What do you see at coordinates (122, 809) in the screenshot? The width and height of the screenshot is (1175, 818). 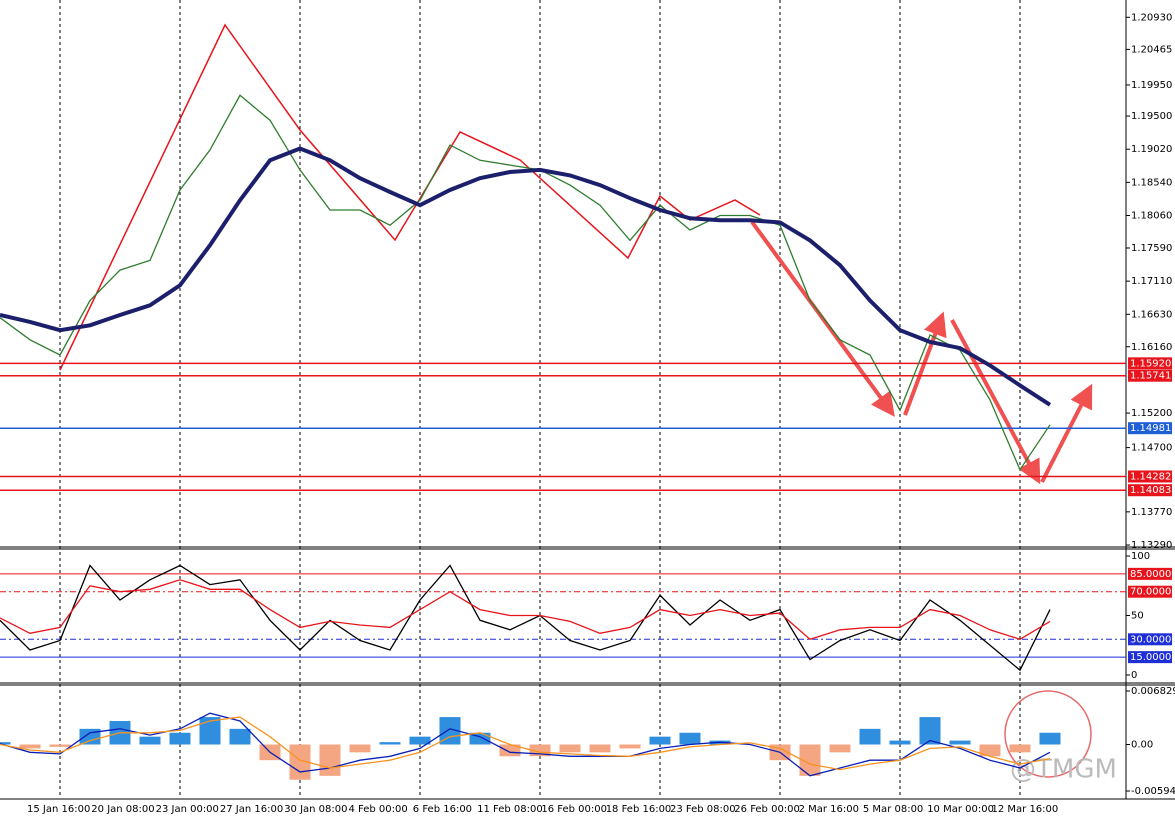 I see `x-tick-label: 20 Jan 08:00` at bounding box center [122, 809].